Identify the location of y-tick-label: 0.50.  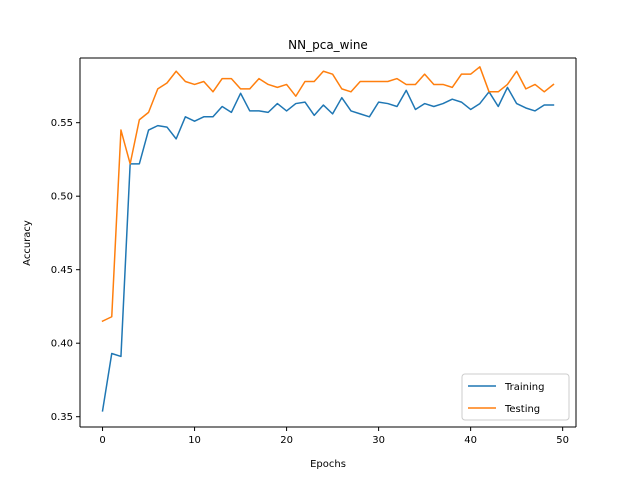
(62, 197).